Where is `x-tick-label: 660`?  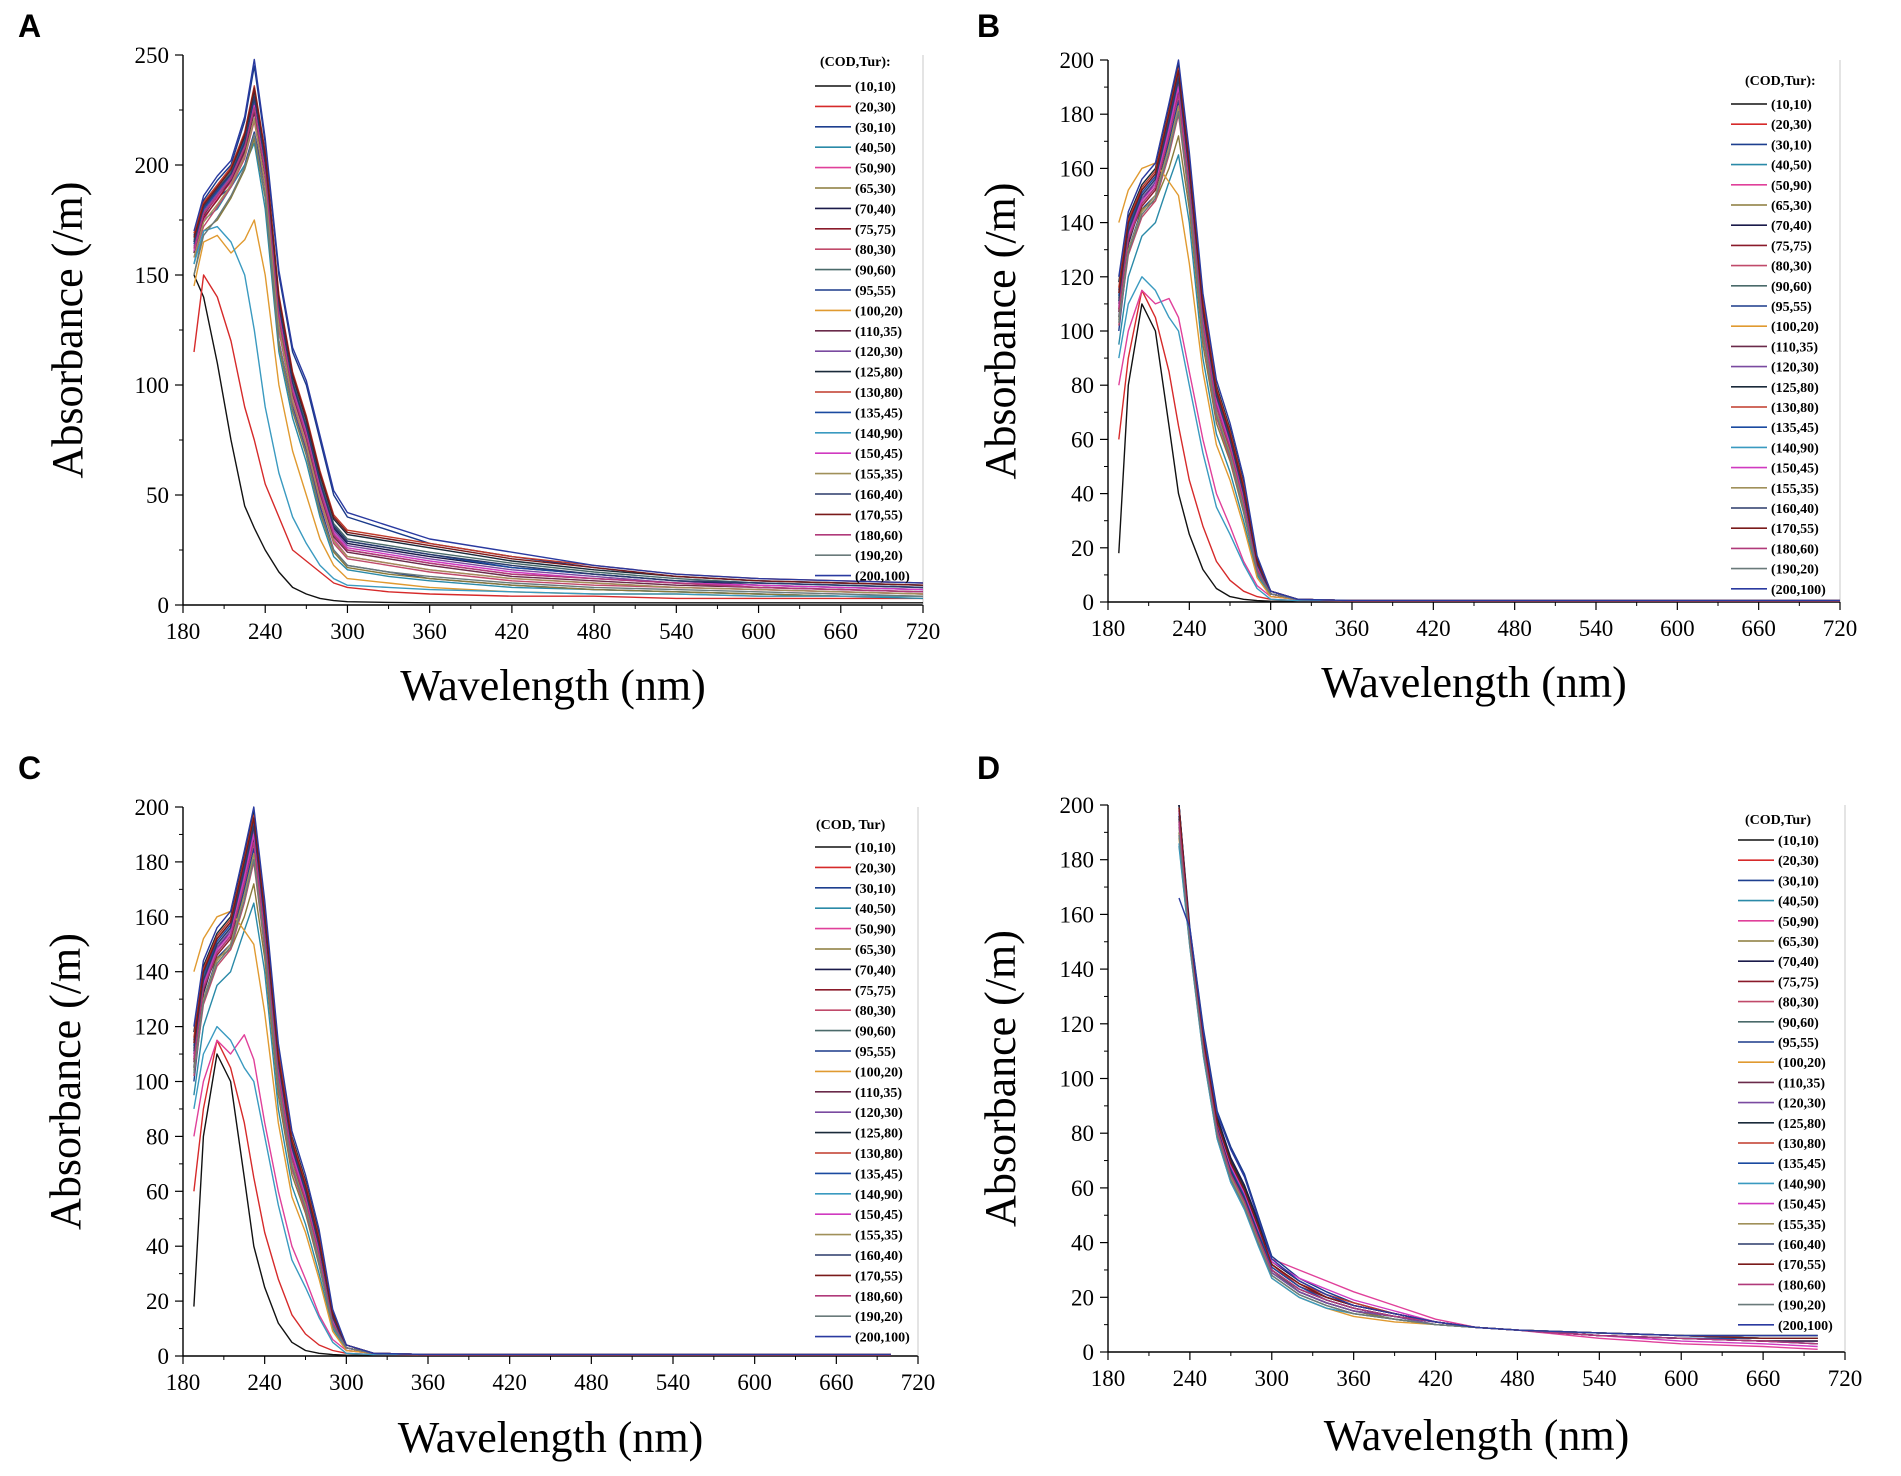
x-tick-label: 660 is located at coordinates (841, 631).